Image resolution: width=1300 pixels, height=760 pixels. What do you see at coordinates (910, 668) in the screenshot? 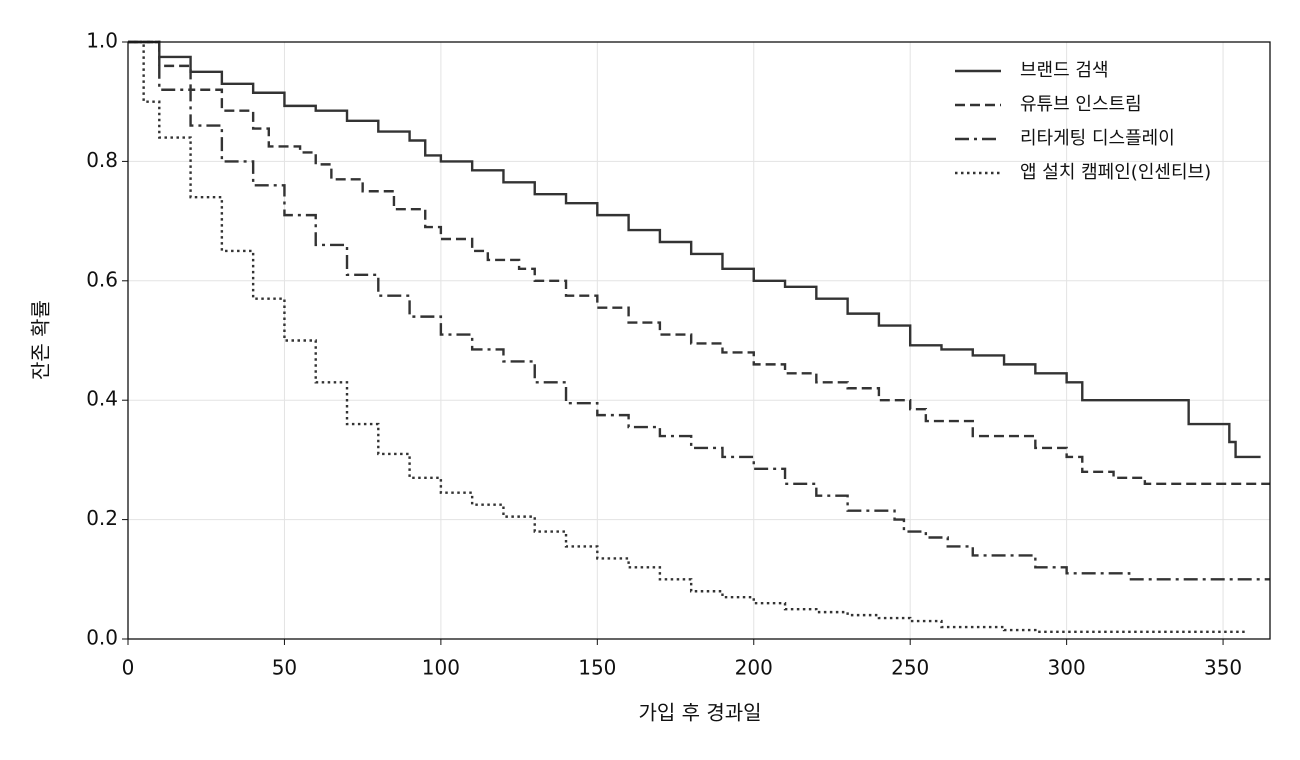
I see `x-tick-label: 250` at bounding box center [910, 668].